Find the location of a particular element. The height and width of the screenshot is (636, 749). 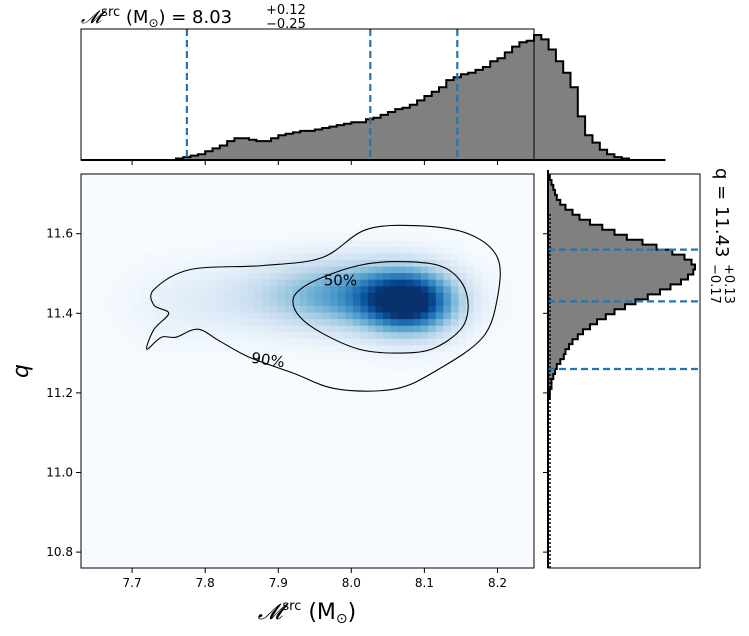

x-tick-label: 7.8 is located at coordinates (205, 583).